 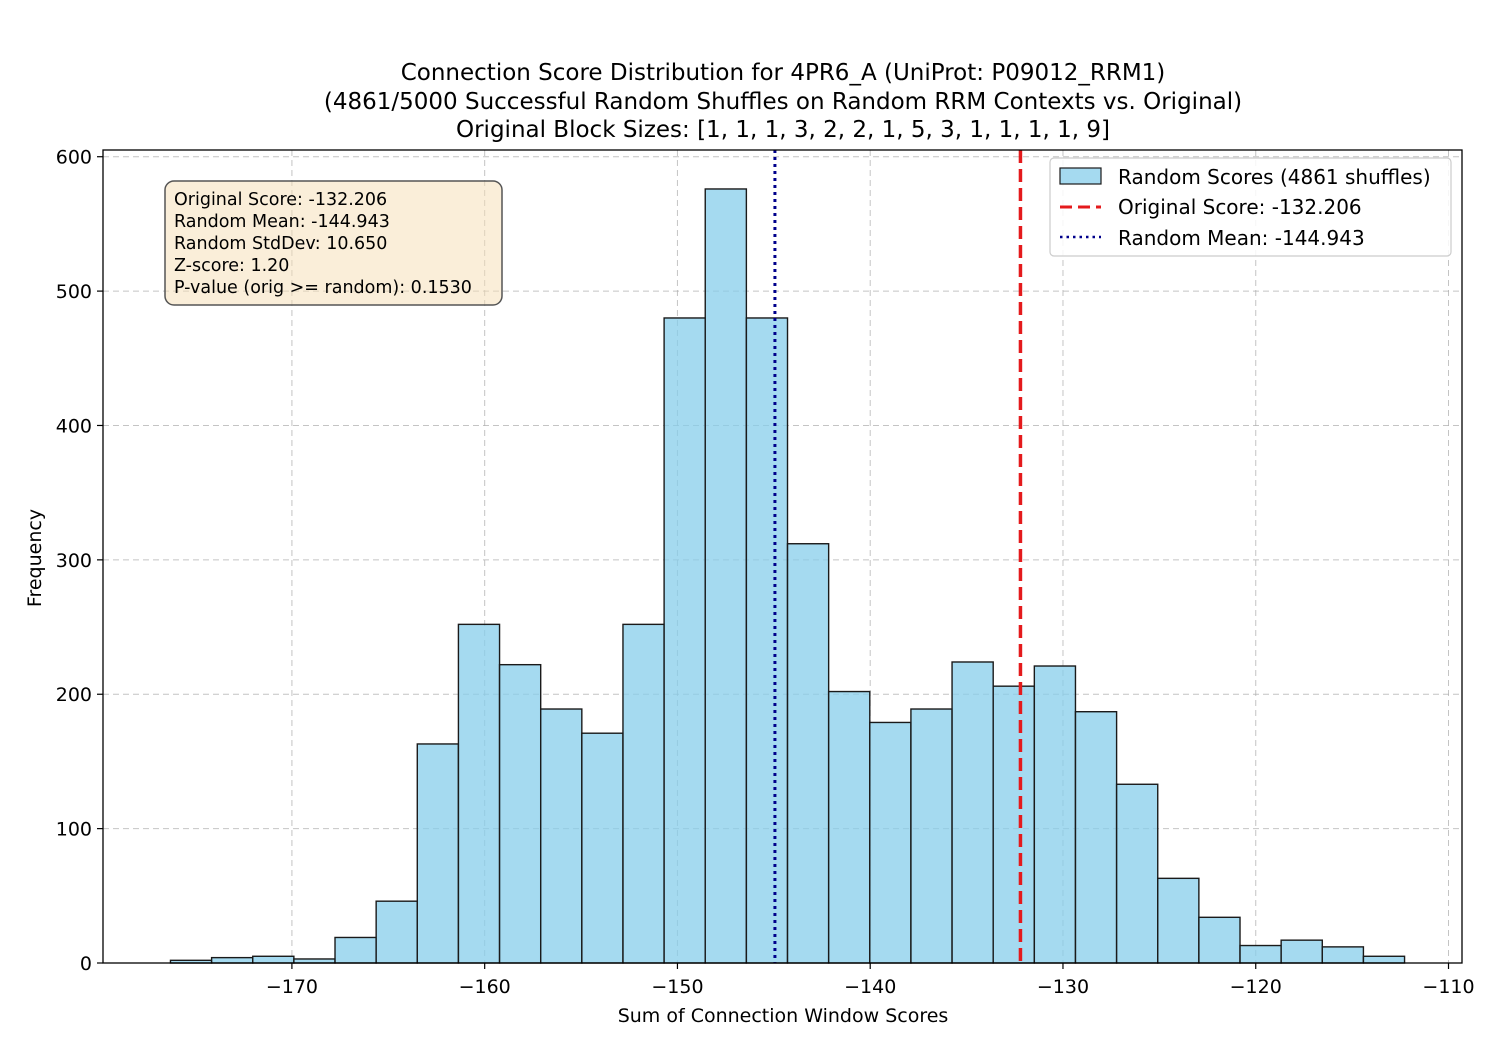 What do you see at coordinates (74, 158) in the screenshot?
I see `y-tick-label: 600` at bounding box center [74, 158].